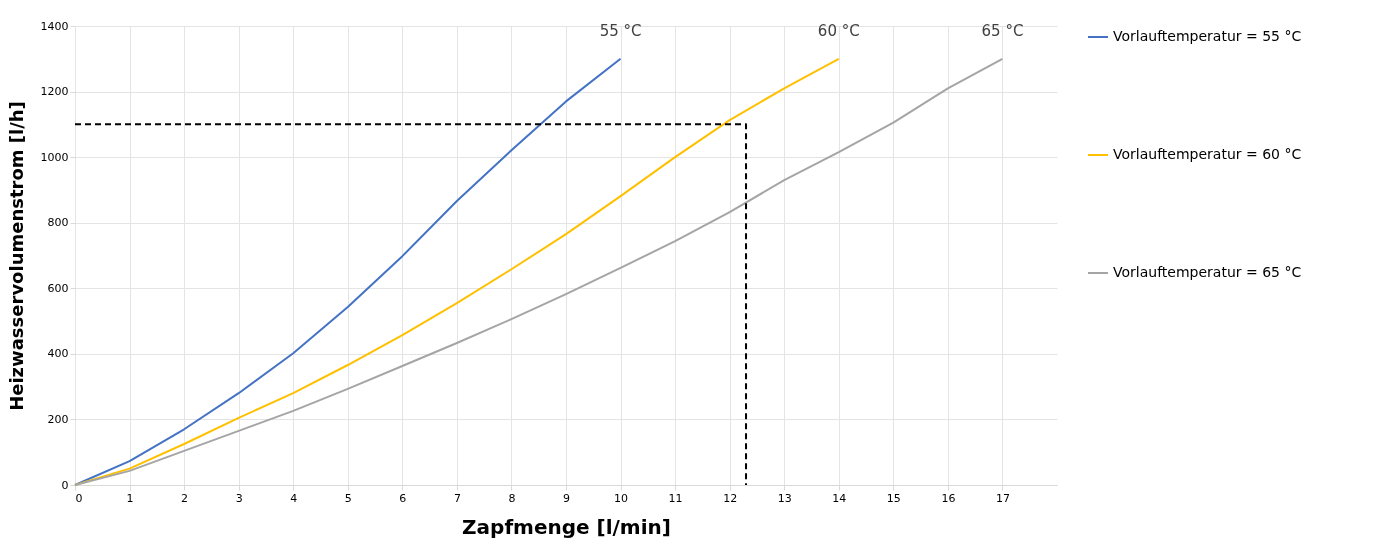  What do you see at coordinates (65, 485) in the screenshot?
I see `y-tick-label: 0` at bounding box center [65, 485].